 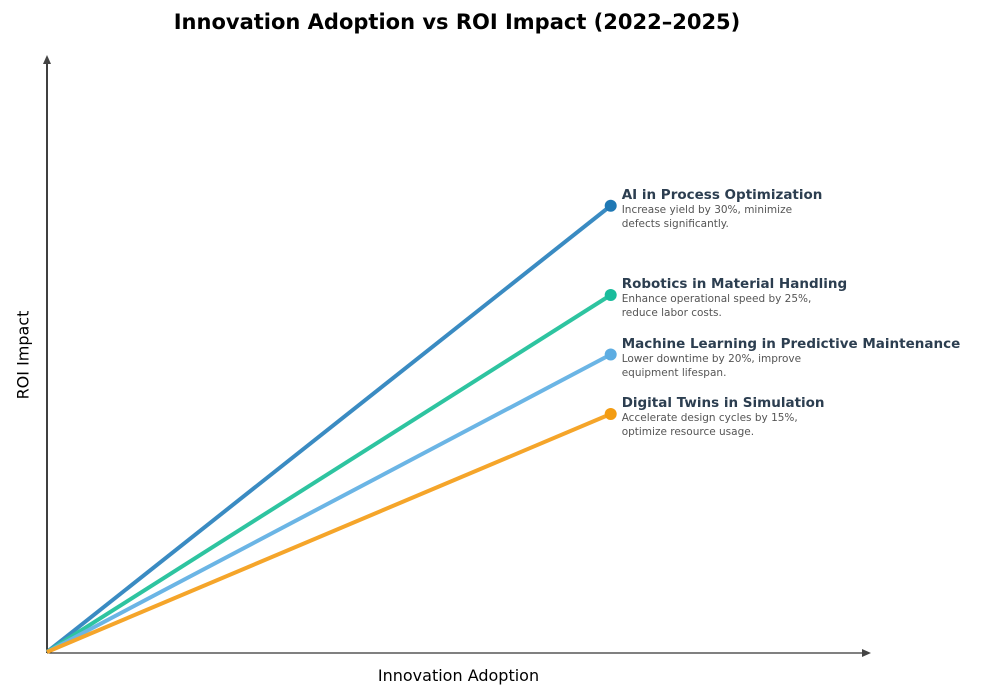 What do you see at coordinates (671, 313) in the screenshot?
I see `series-description: reduce labor costs.` at bounding box center [671, 313].